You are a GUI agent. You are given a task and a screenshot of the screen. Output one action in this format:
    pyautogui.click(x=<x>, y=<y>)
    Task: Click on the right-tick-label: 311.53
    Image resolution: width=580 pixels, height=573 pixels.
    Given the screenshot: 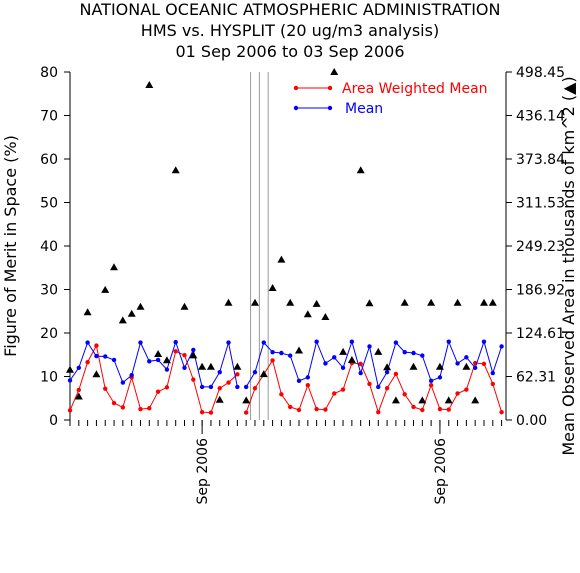 What is the action you would take?
    pyautogui.click(x=540, y=204)
    